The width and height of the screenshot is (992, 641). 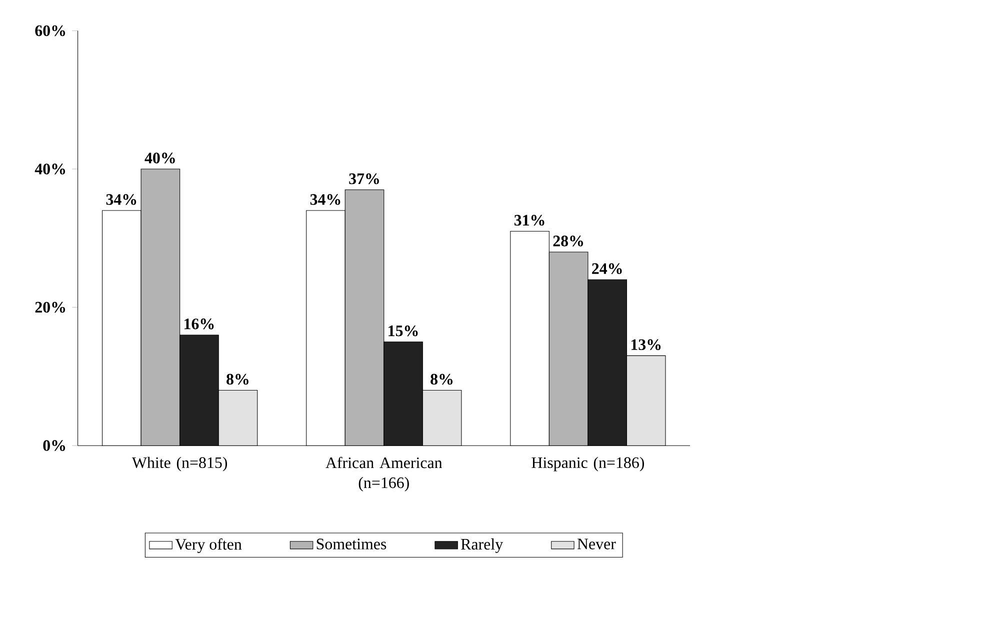 I want to click on y-tick-label: 0%, so click(x=54, y=445).